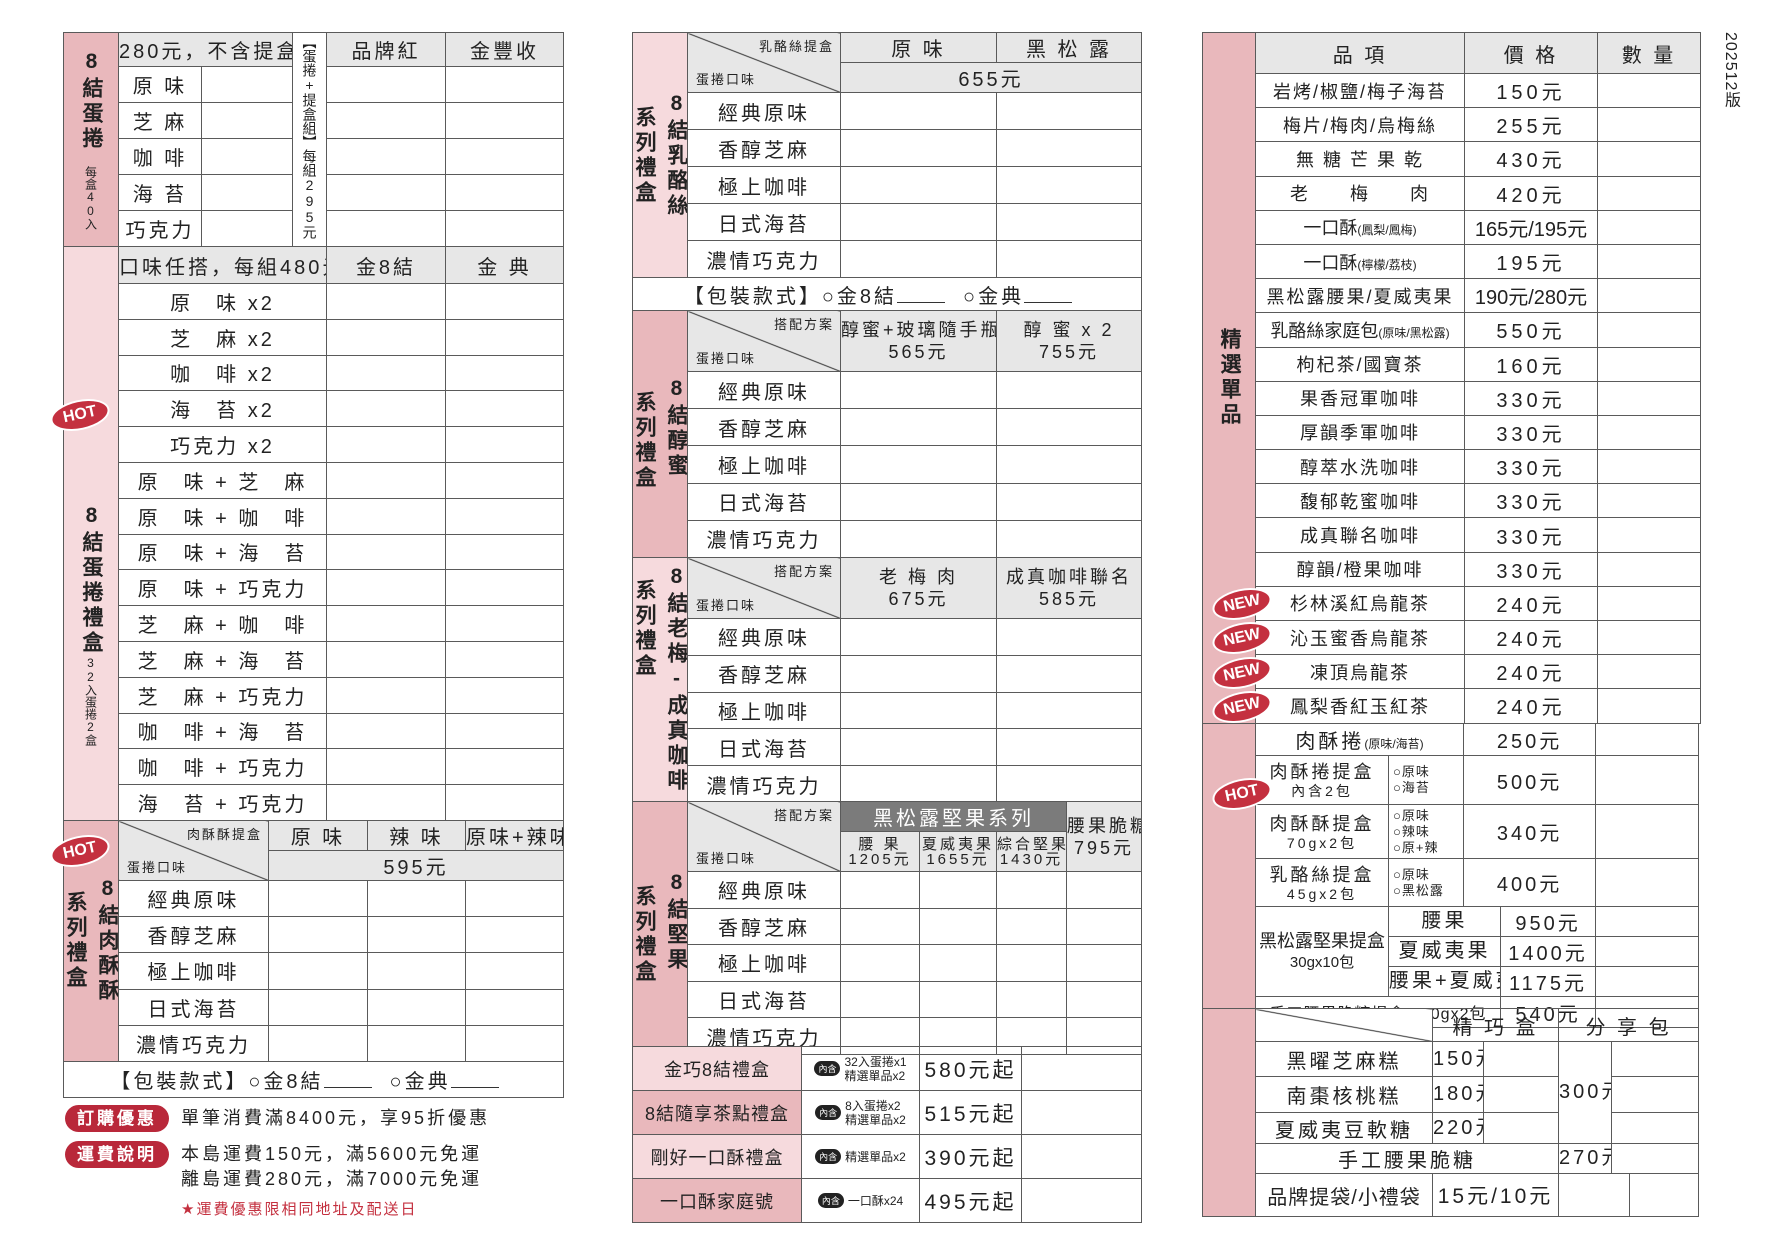 This screenshot has width=1766, height=1252. I want to click on flavor-option: ○辣味, so click(1411, 831).